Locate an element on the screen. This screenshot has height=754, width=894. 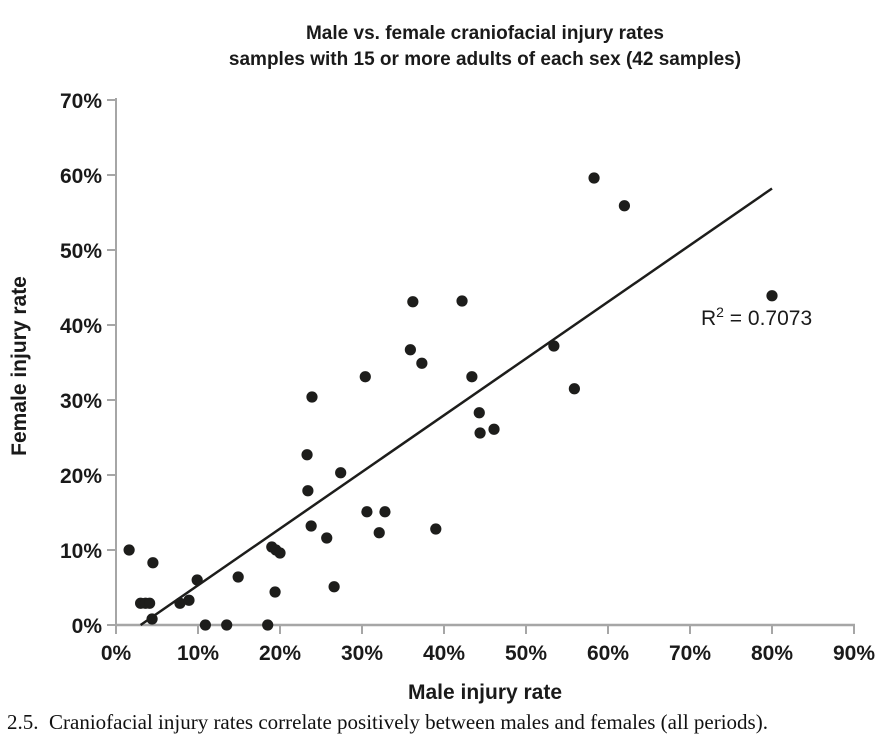
r-squared-annotation: R2 = 0.7073 is located at coordinates (756, 317).